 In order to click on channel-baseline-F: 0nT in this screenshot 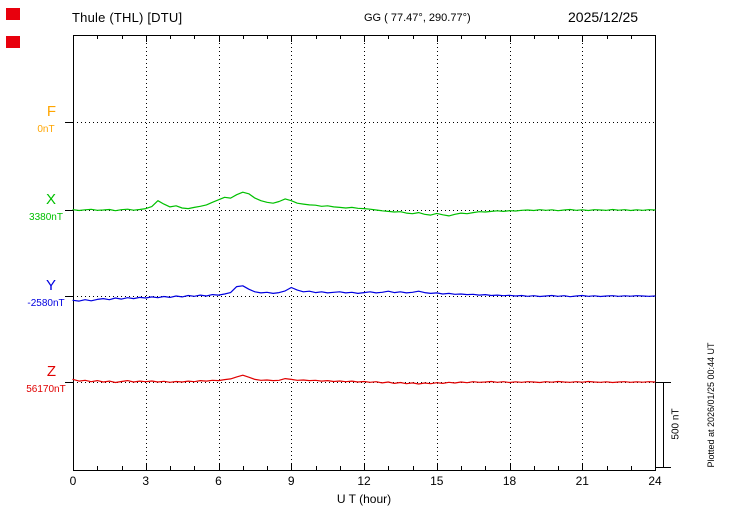, I will do `click(46, 129)`.